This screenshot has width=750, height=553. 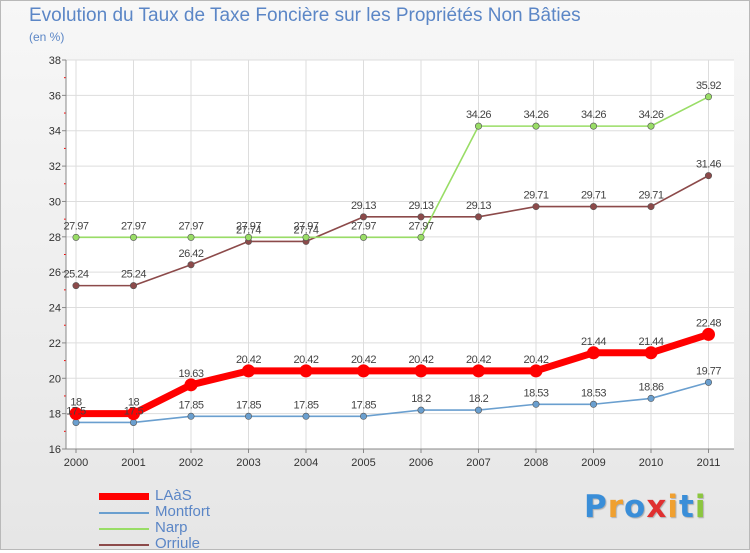 I want to click on data-label: 21.44, so click(x=593, y=342).